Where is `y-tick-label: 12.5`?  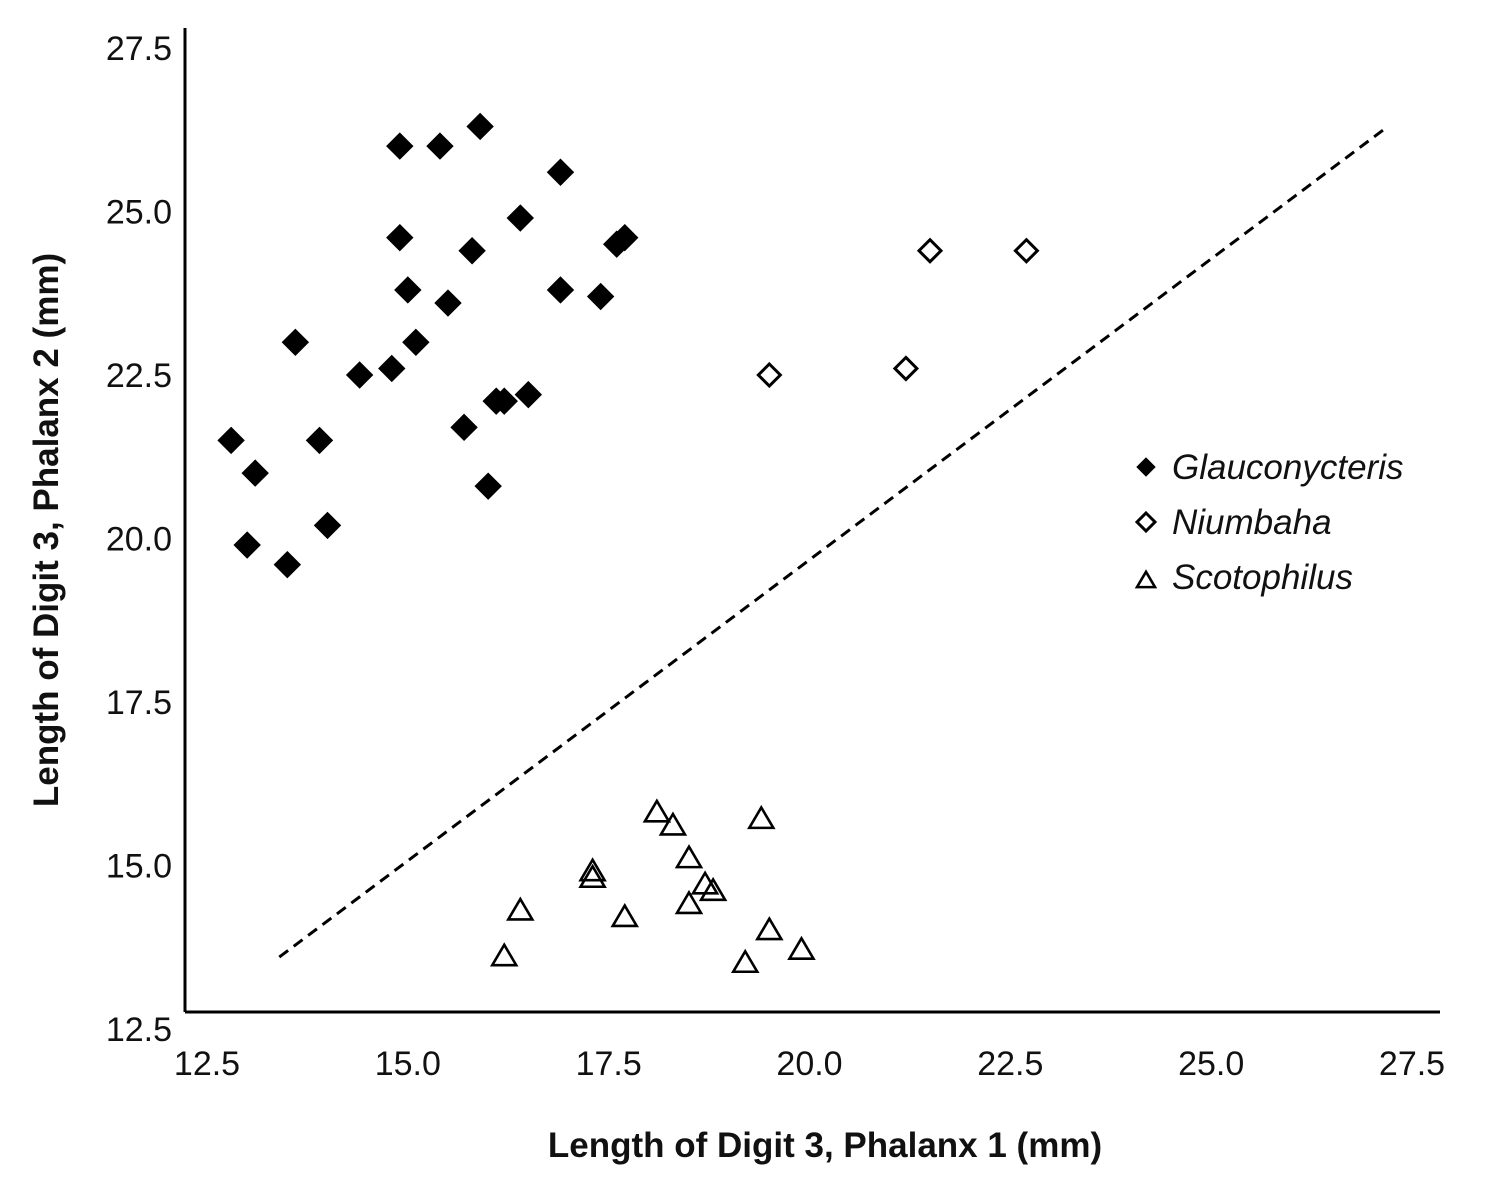 y-tick-label: 12.5 is located at coordinates (139, 1030).